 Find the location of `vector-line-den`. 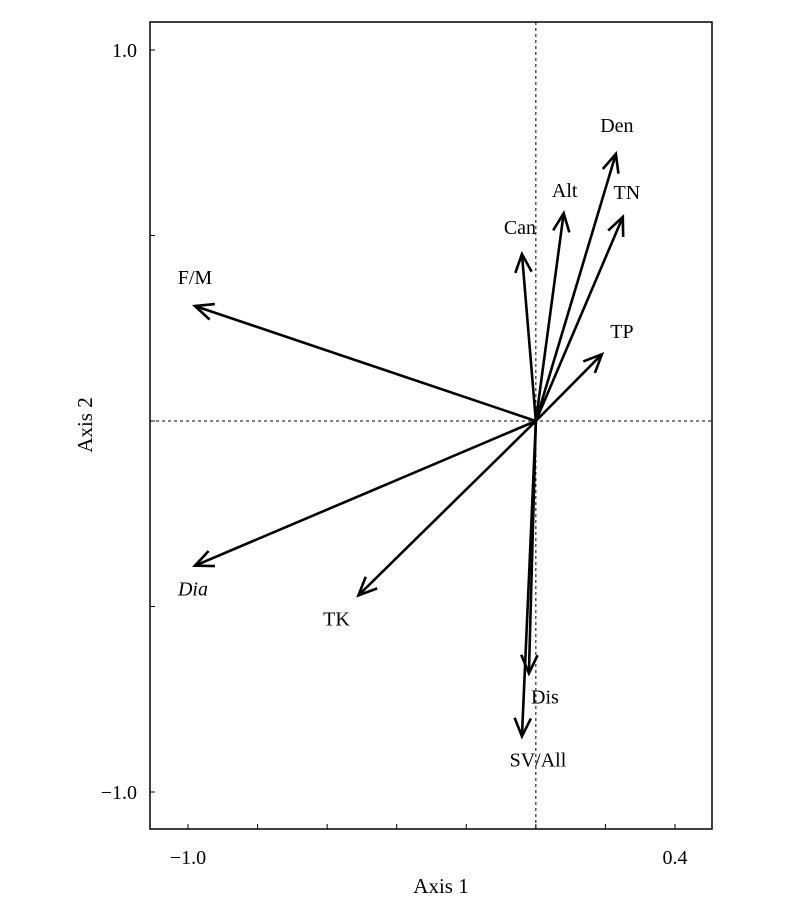

vector-line-den is located at coordinates (576, 287).